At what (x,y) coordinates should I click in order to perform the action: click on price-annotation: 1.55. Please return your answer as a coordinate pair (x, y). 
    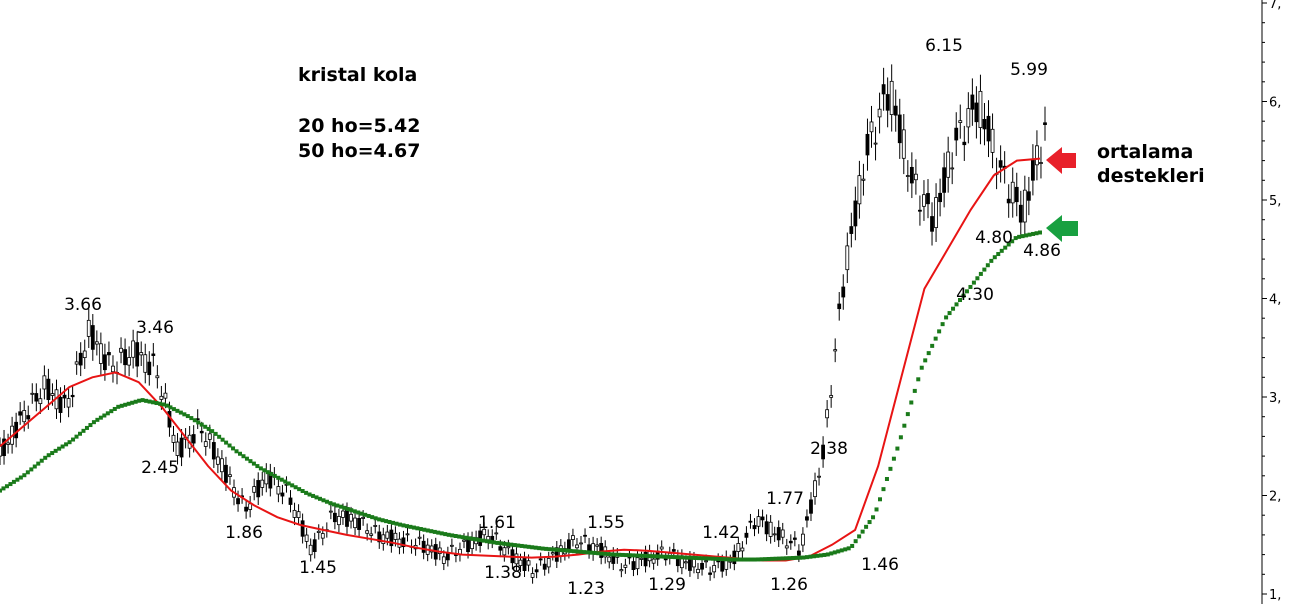
    Looking at the image, I should click on (606, 523).